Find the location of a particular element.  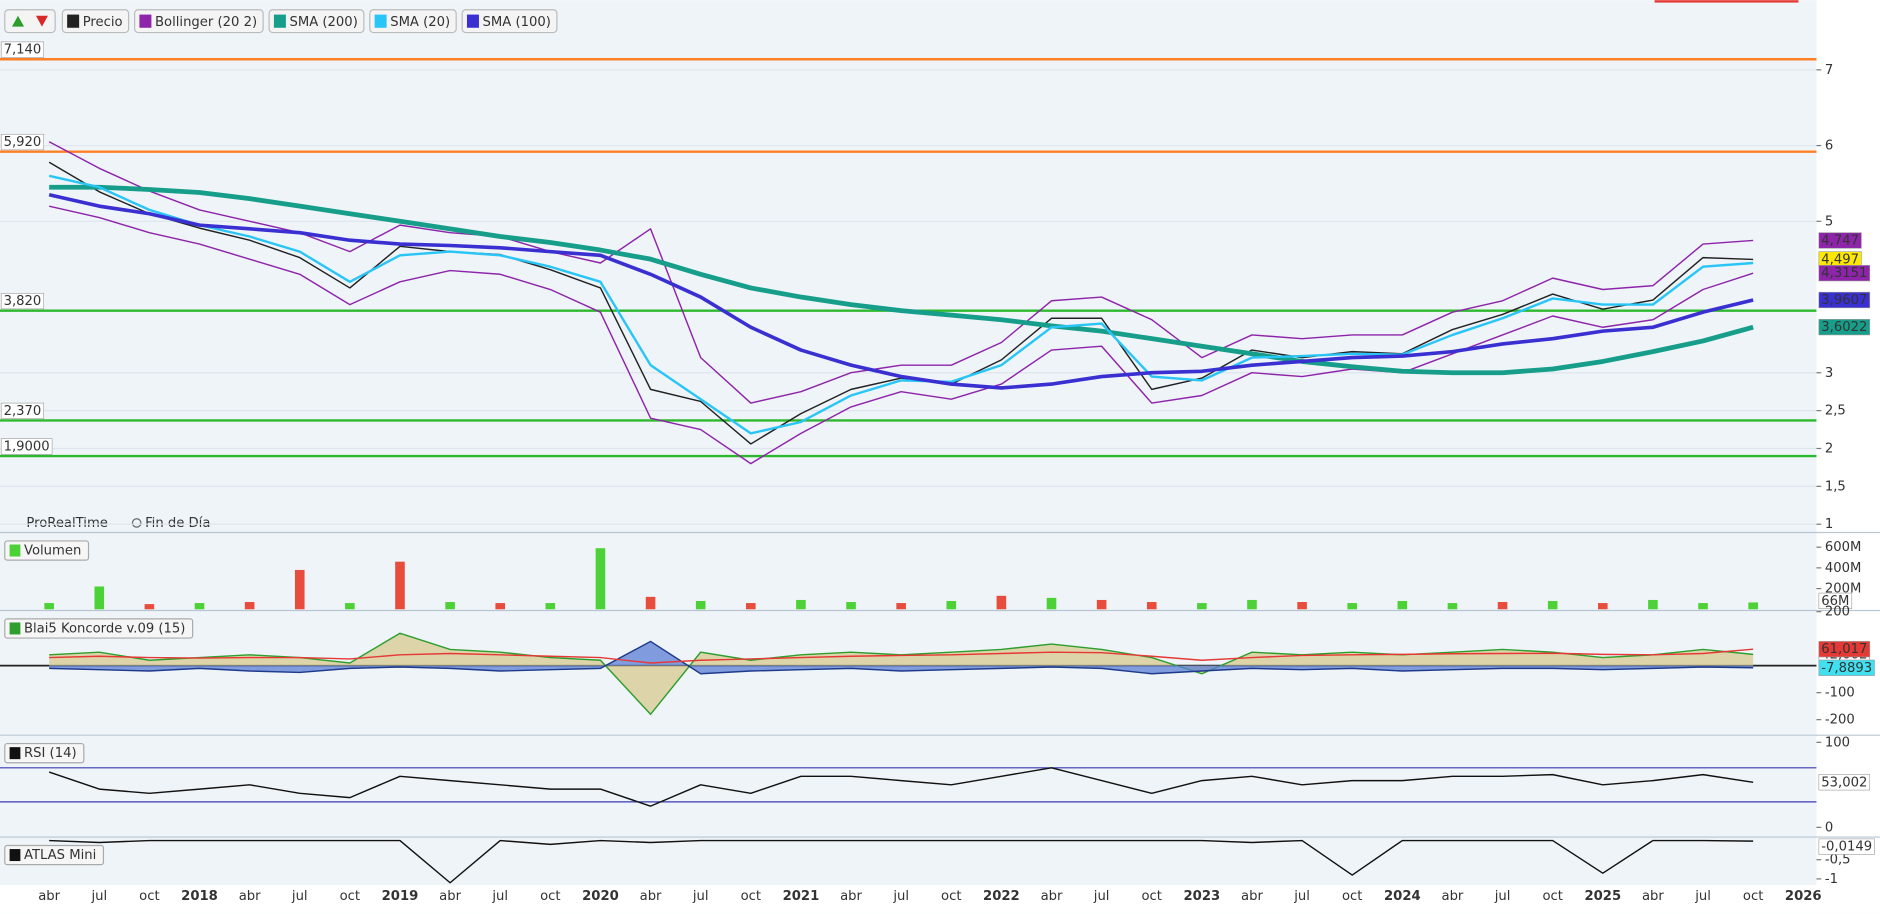

y-tick-label: 200 is located at coordinates (1837, 612).